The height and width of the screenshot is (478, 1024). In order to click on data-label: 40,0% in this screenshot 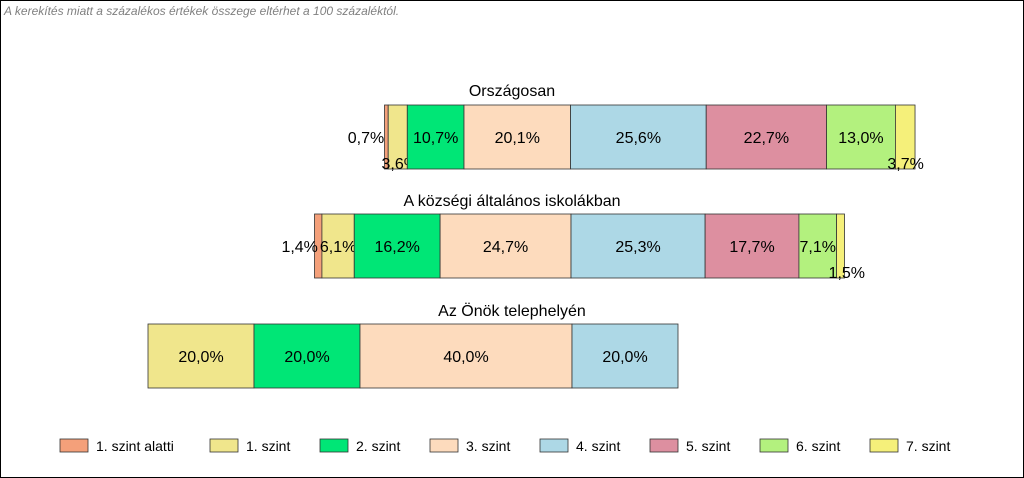, I will do `click(465, 357)`.